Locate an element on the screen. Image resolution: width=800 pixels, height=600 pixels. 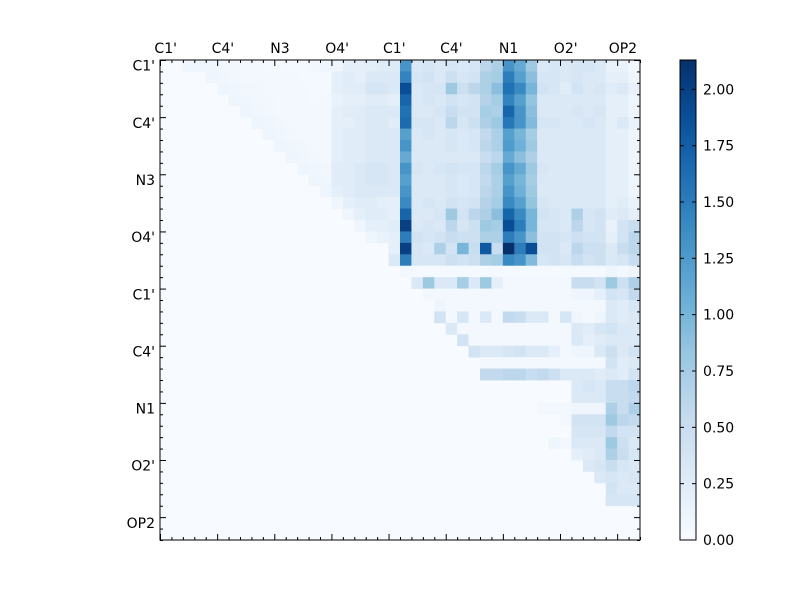
x-tick-label: C4' is located at coordinates (451, 49).